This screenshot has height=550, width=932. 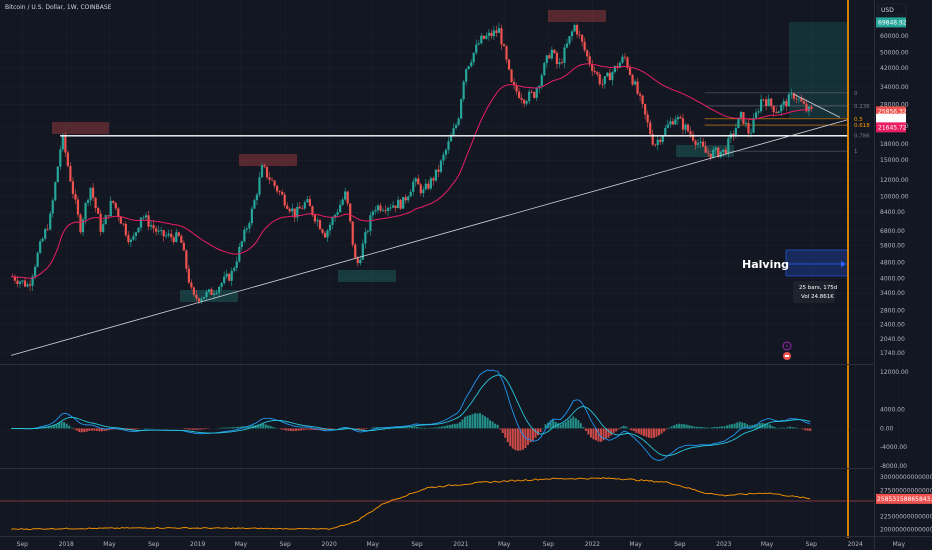 What do you see at coordinates (892, 279) in the screenshot?
I see `price-axis-tick: 4000.00` at bounding box center [892, 279].